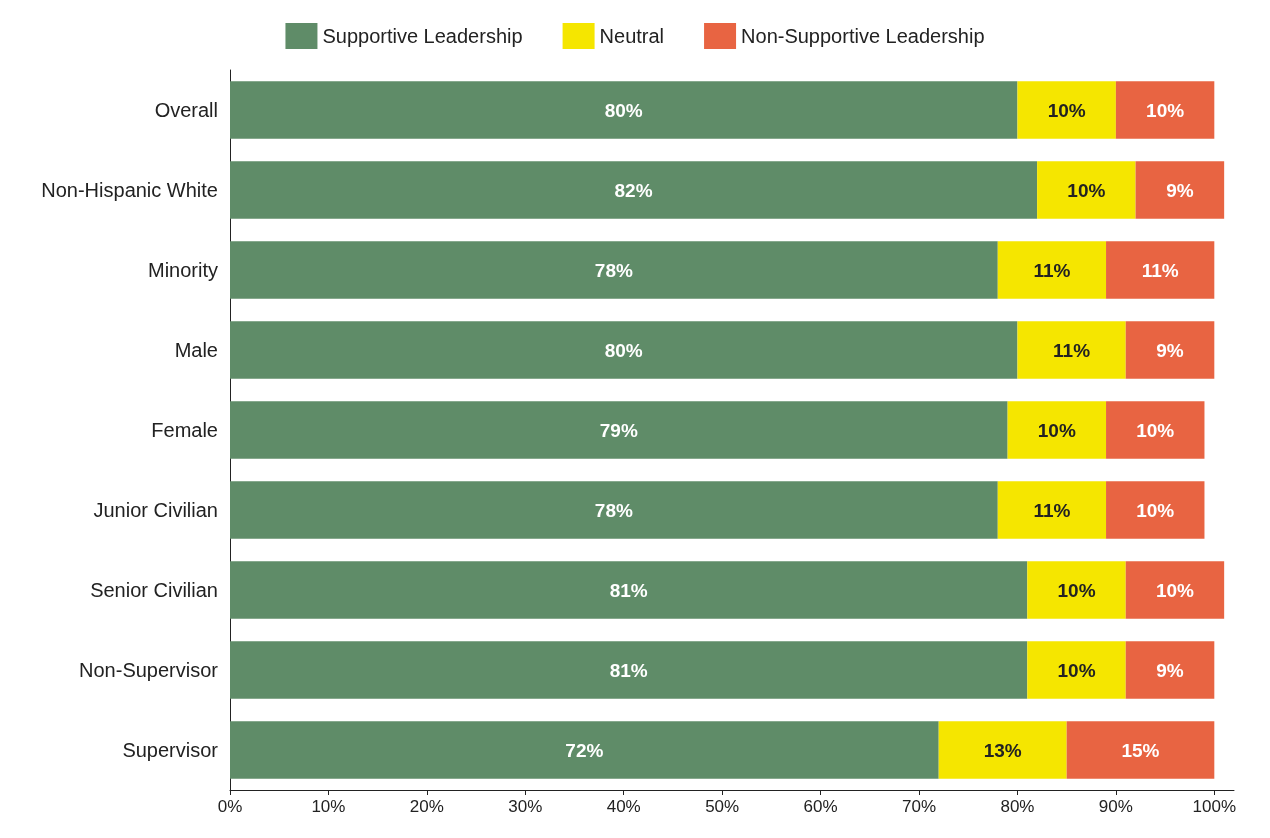 This screenshot has height=838, width=1270. I want to click on x-tick-label: 100%, so click(1214, 806).